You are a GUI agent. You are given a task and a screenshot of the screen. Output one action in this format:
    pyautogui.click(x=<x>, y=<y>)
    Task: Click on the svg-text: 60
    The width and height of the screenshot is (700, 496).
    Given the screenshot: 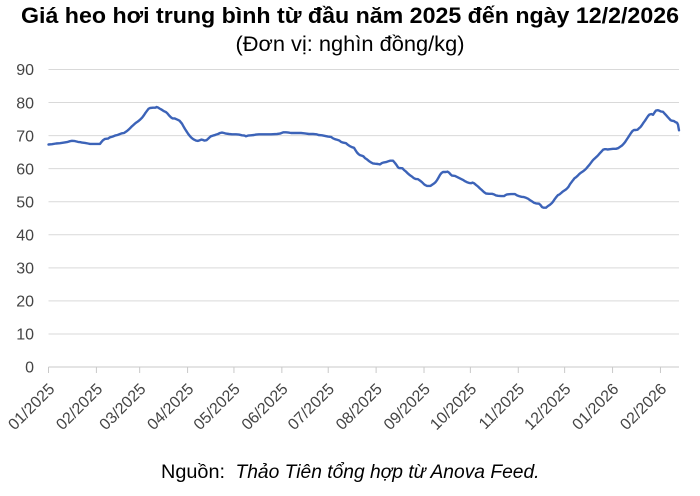 What is the action you would take?
    pyautogui.click(x=25, y=169)
    